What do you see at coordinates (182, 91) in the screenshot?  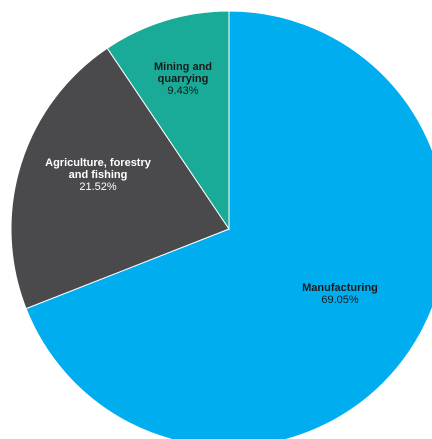 I see `pie-slice-value-2: 9.43%` at bounding box center [182, 91].